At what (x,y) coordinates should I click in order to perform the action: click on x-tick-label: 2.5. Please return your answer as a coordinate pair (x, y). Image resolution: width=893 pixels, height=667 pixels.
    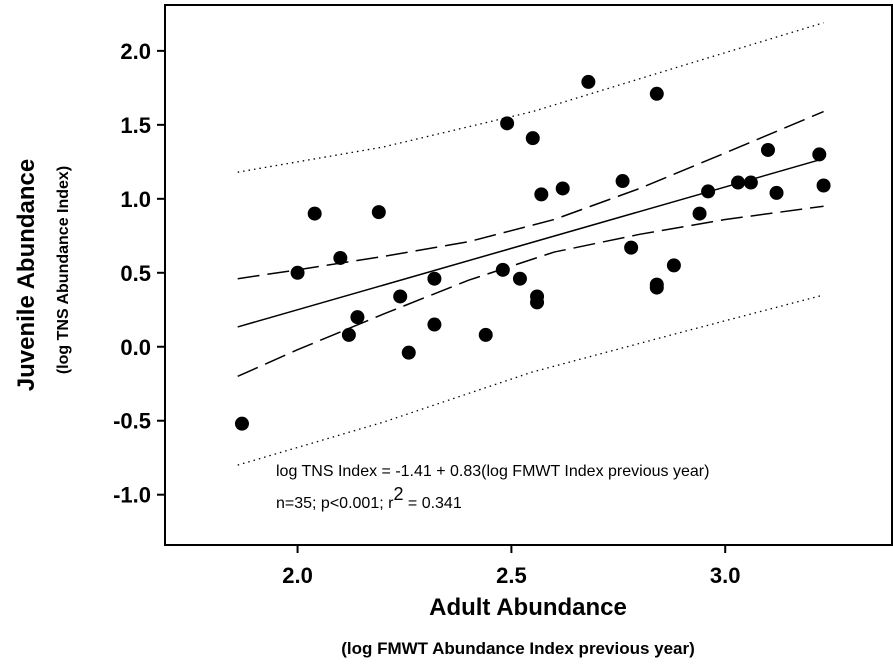
    Looking at the image, I should click on (511, 575).